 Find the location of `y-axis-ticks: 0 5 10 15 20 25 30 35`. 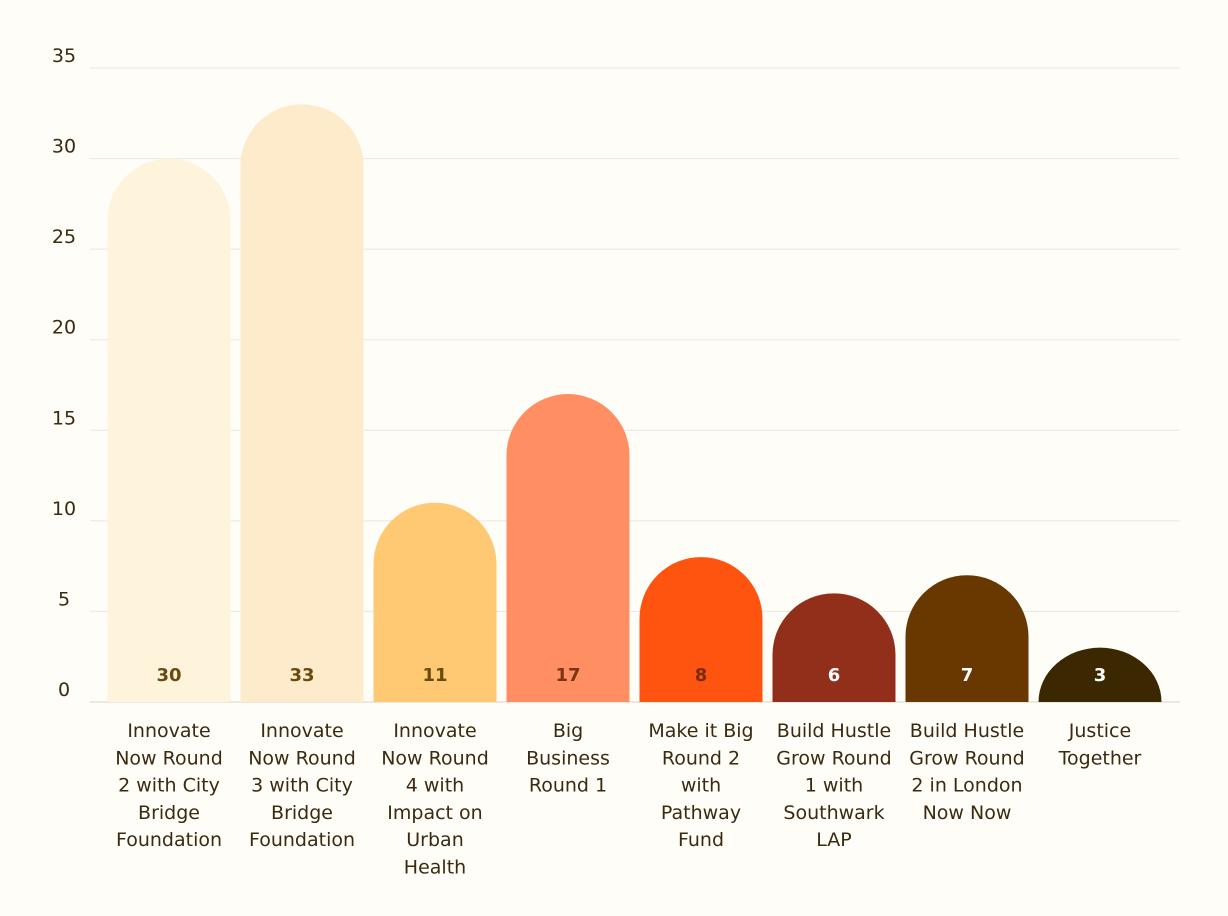

y-axis-ticks: 0 5 10 15 20 25 30 35 is located at coordinates (64, 373).